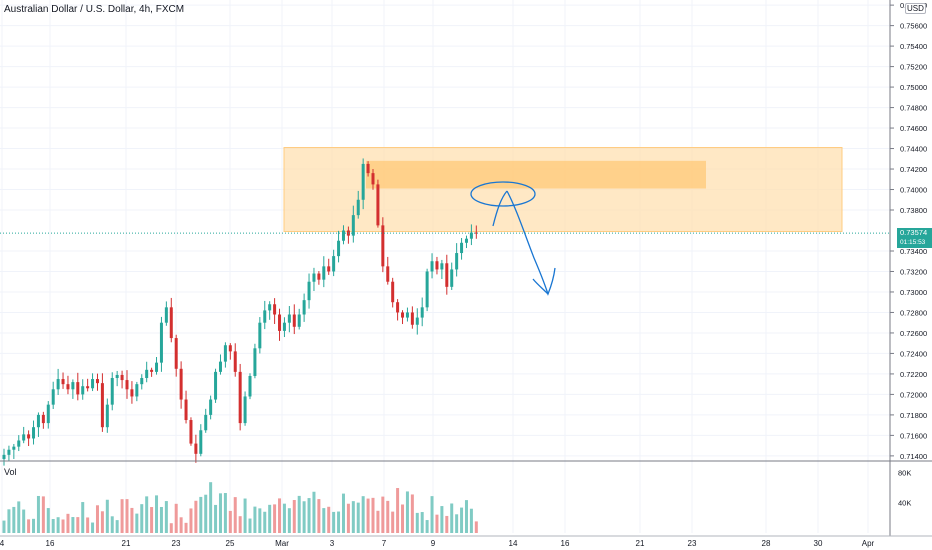 The image size is (932, 550). Describe the element at coordinates (913, 169) in the screenshot. I see `y-tick-label: 0.74200` at that location.